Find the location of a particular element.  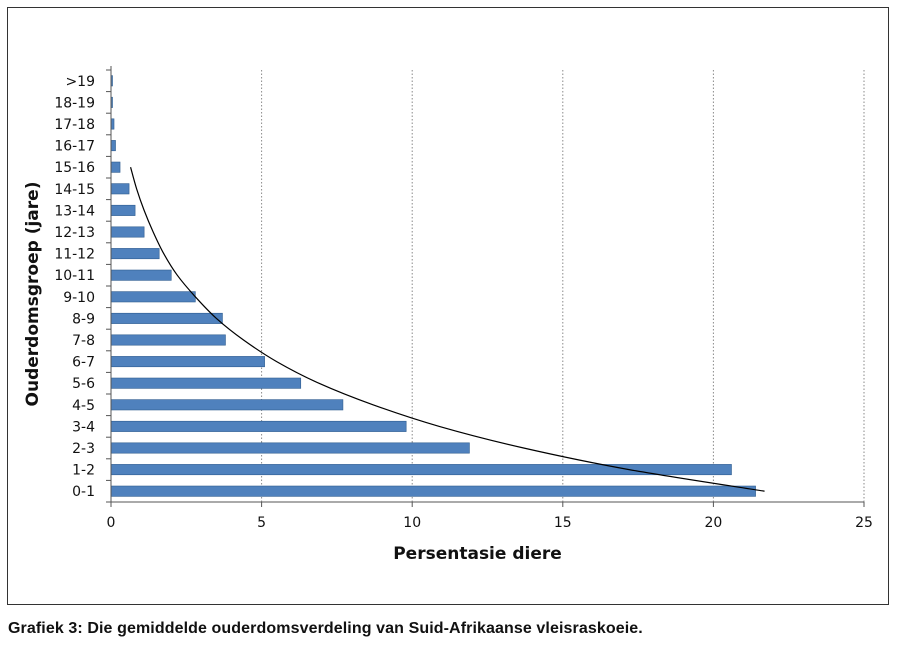

y-tick-label: 4-5 is located at coordinates (83, 406).